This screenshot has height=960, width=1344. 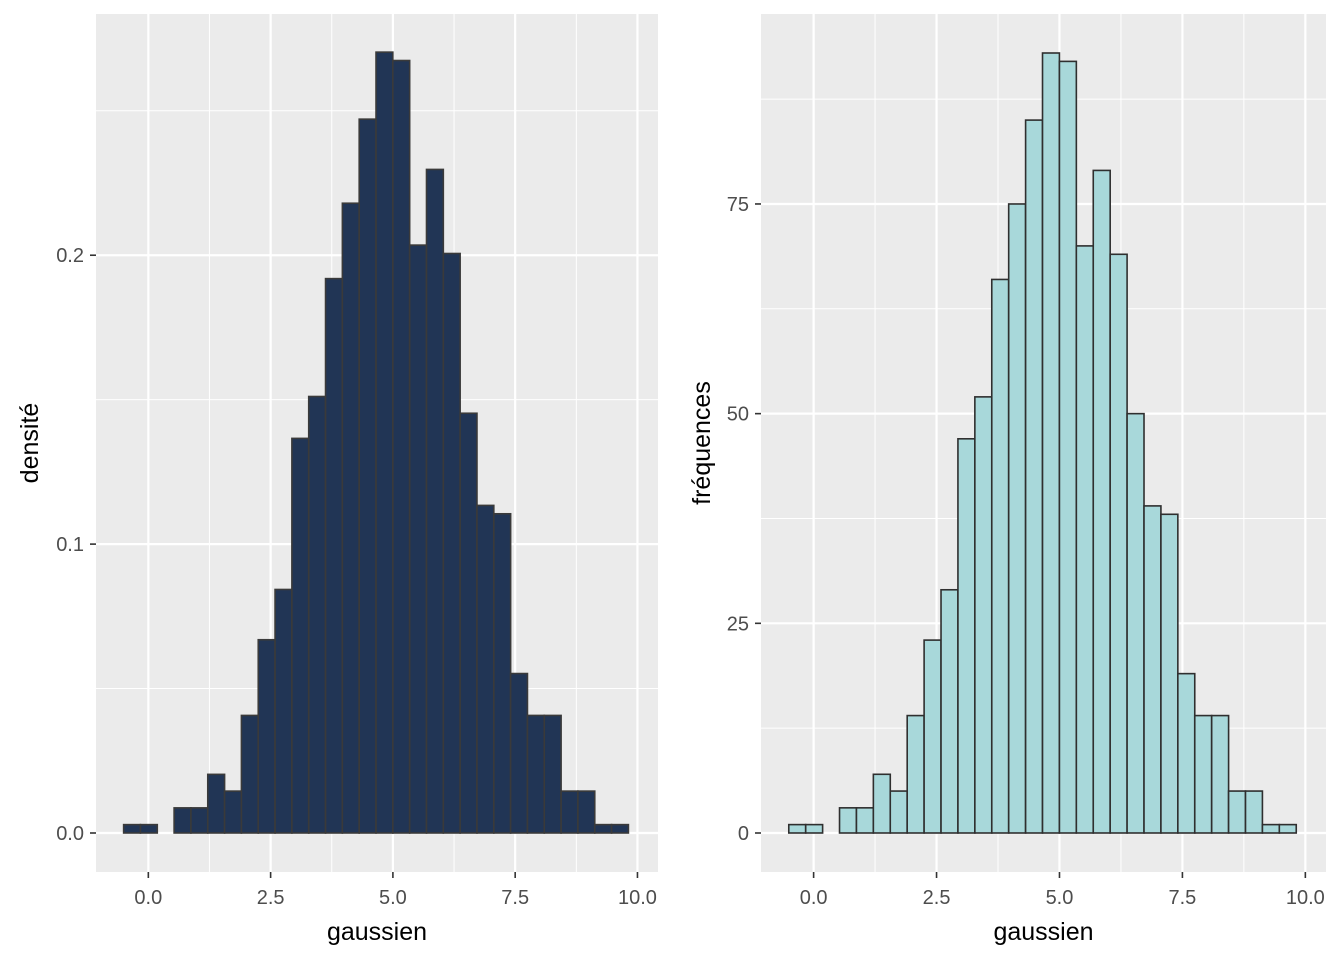 I want to click on y-tick-label: 75, so click(x=738, y=205).